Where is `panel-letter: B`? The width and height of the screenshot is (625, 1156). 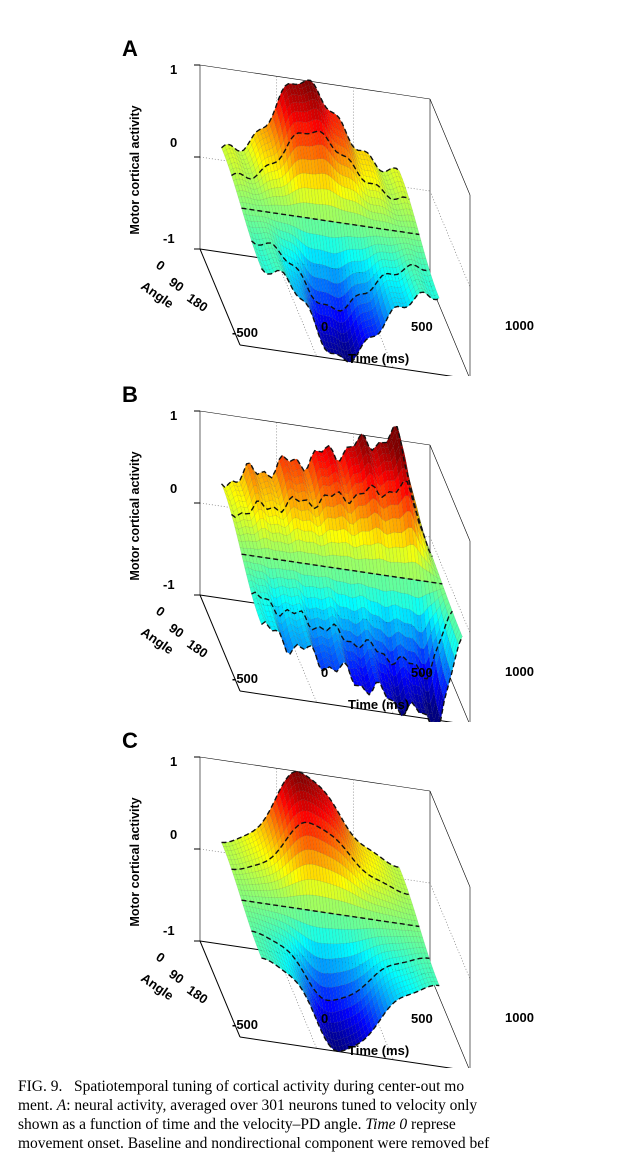
panel-letter: B is located at coordinates (130, 394).